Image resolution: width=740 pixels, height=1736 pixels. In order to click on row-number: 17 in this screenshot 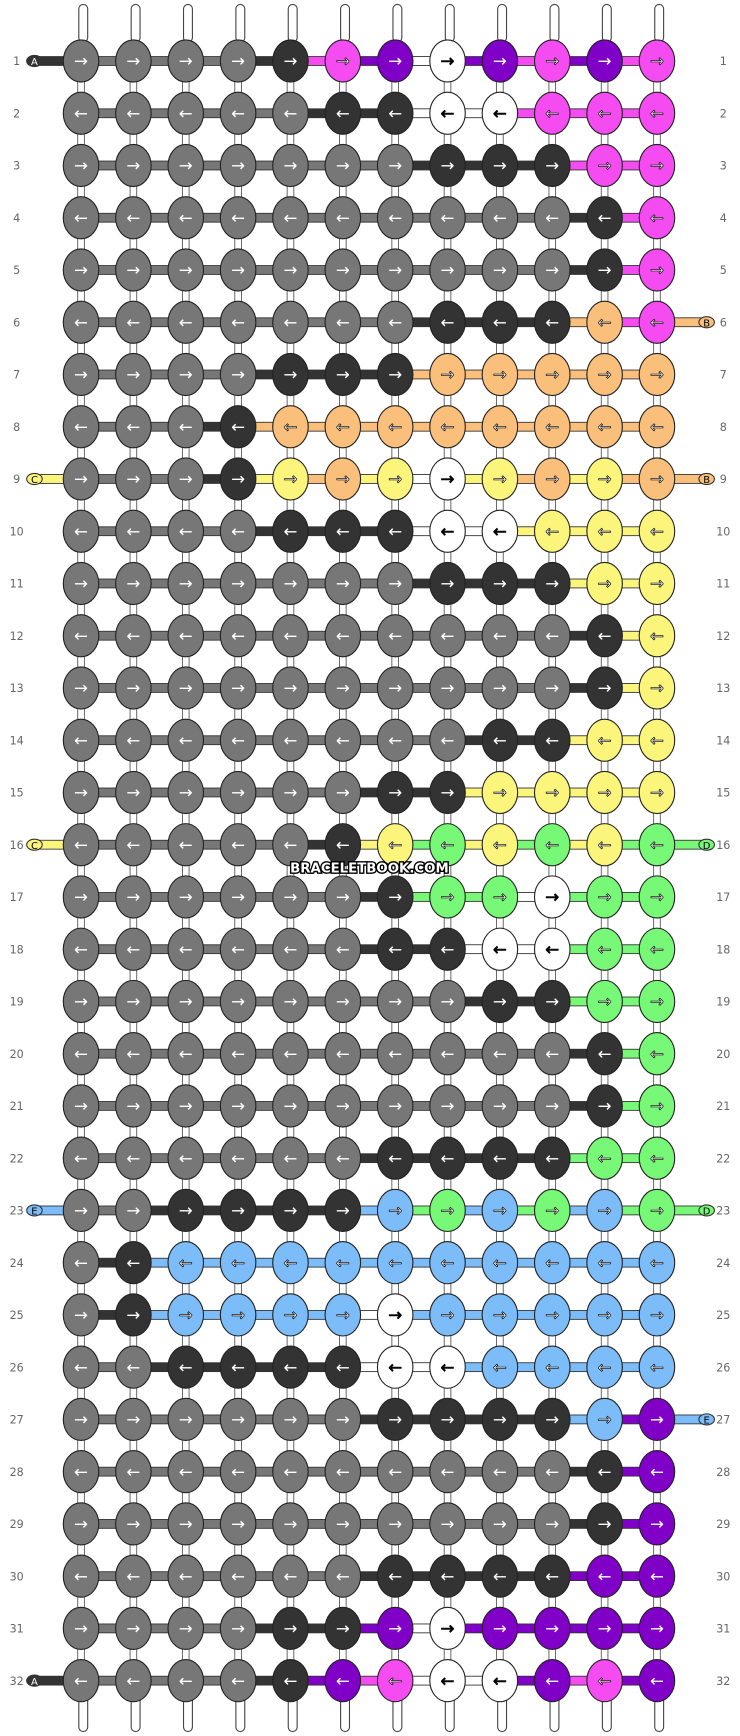, I will do `click(723, 897)`.